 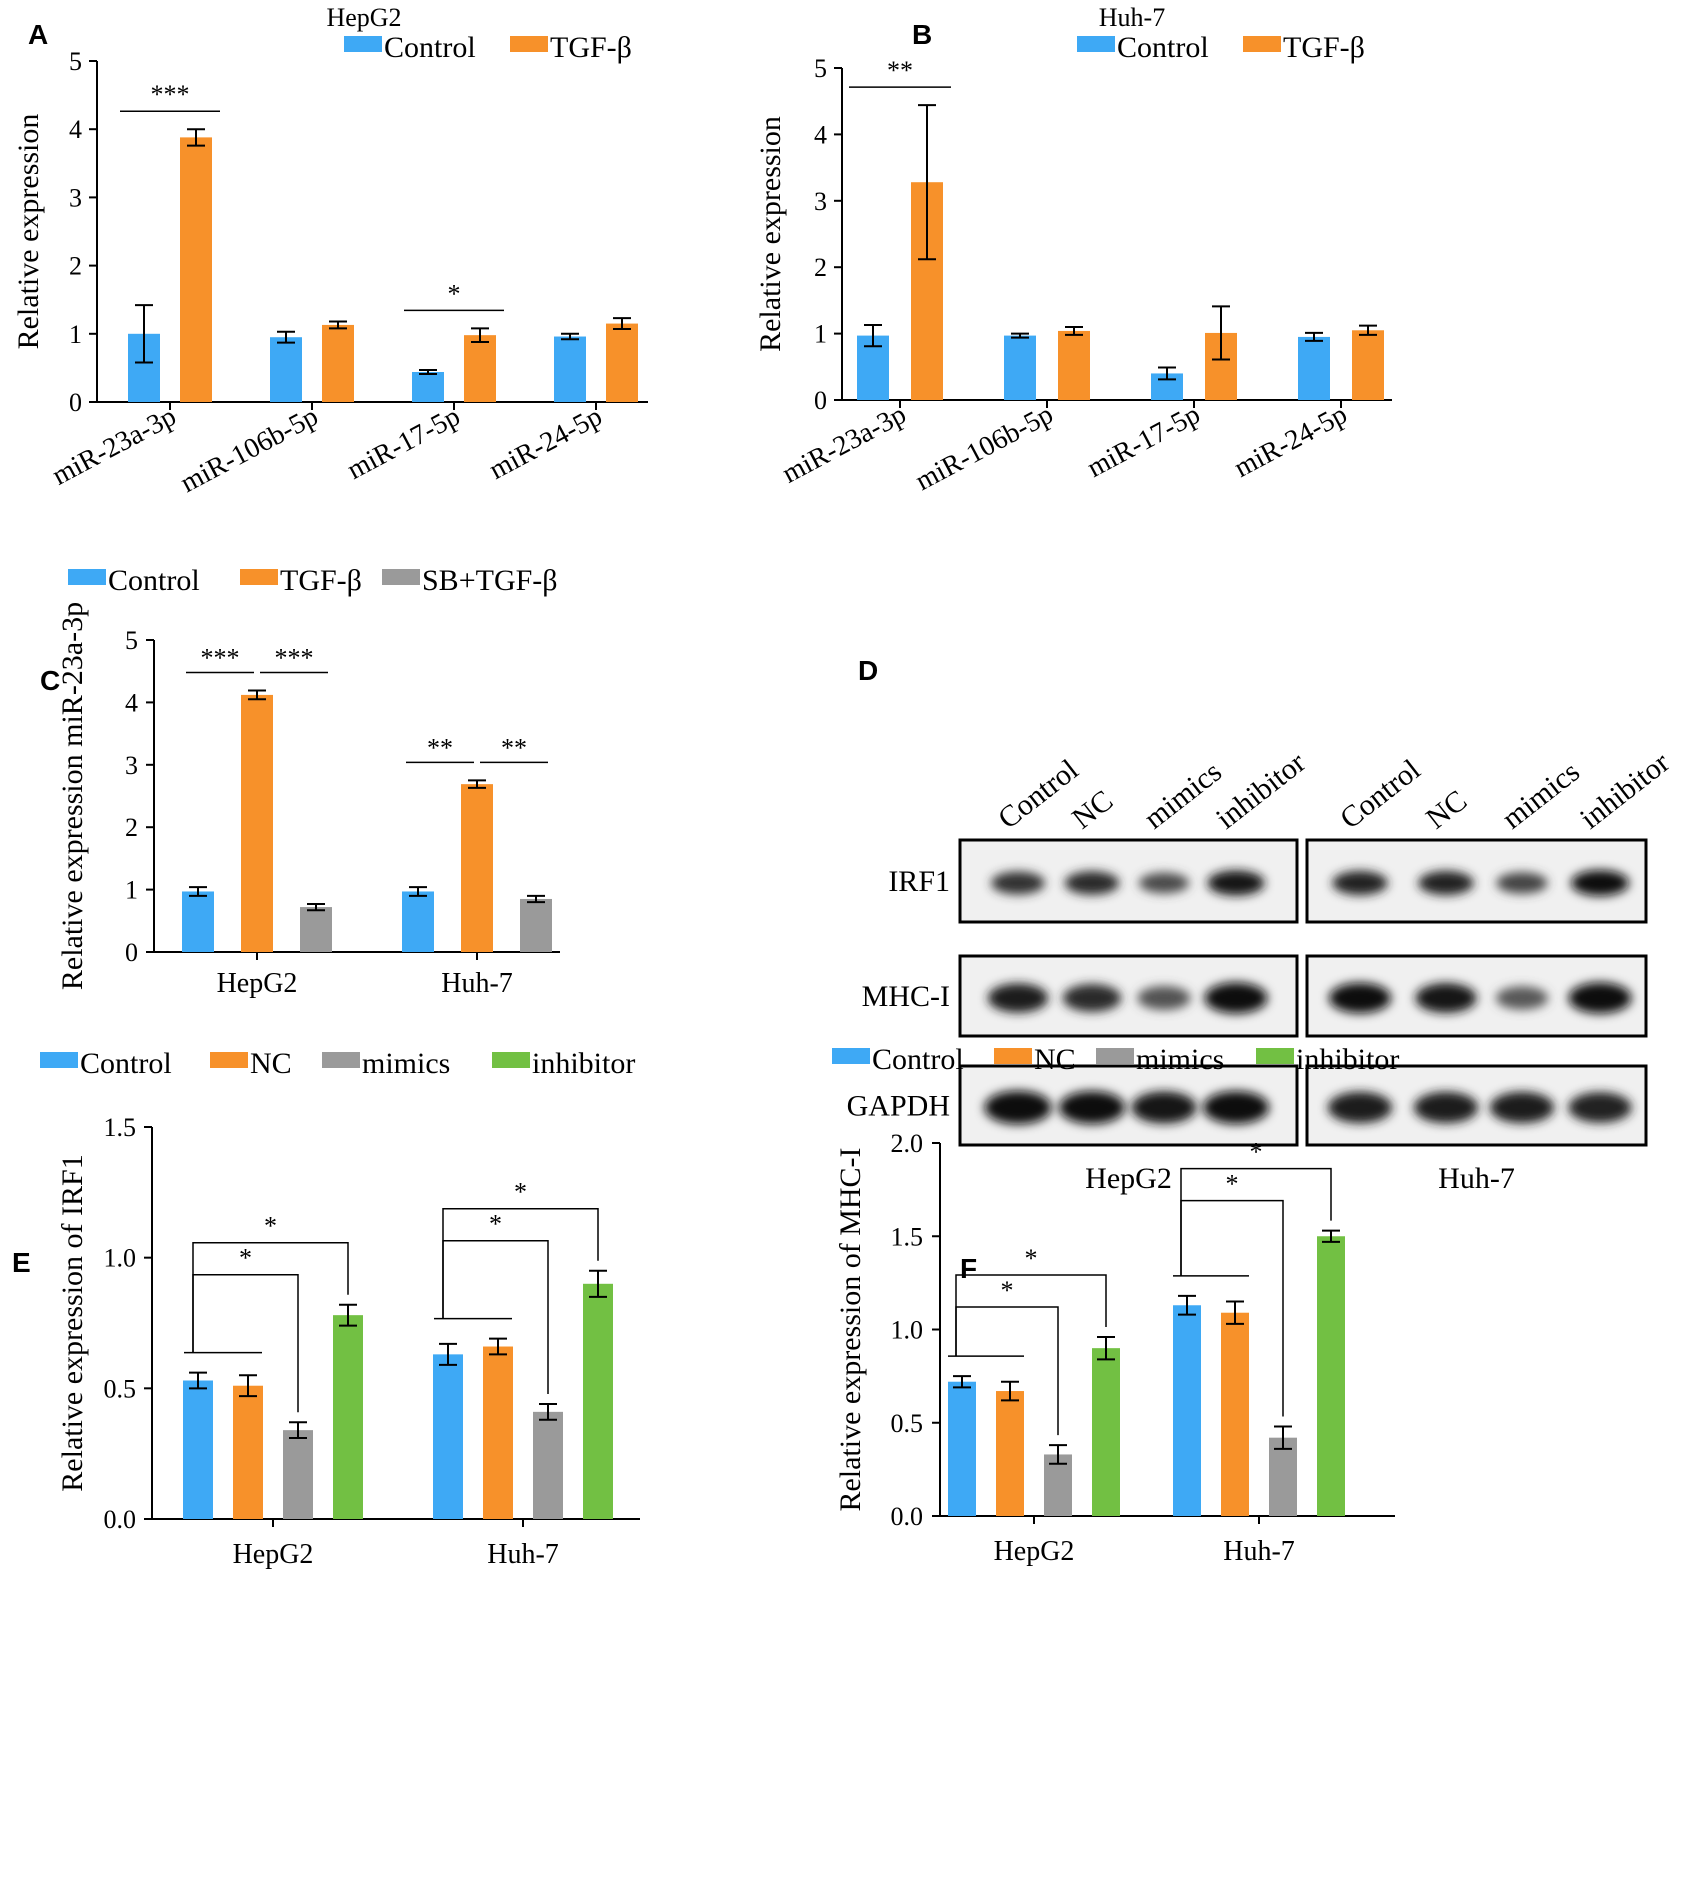 What do you see at coordinates (286, 369) in the screenshot?
I see `bar-control-mir-106b-5p` at bounding box center [286, 369].